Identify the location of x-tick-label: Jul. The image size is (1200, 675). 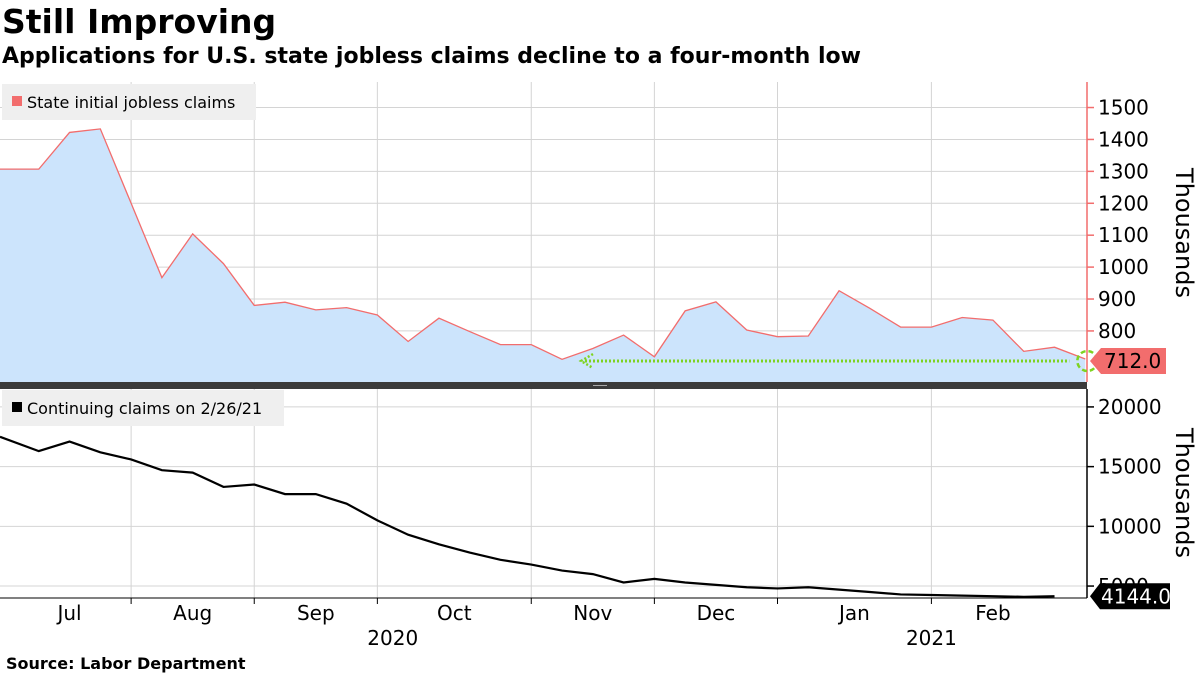
(68, 613).